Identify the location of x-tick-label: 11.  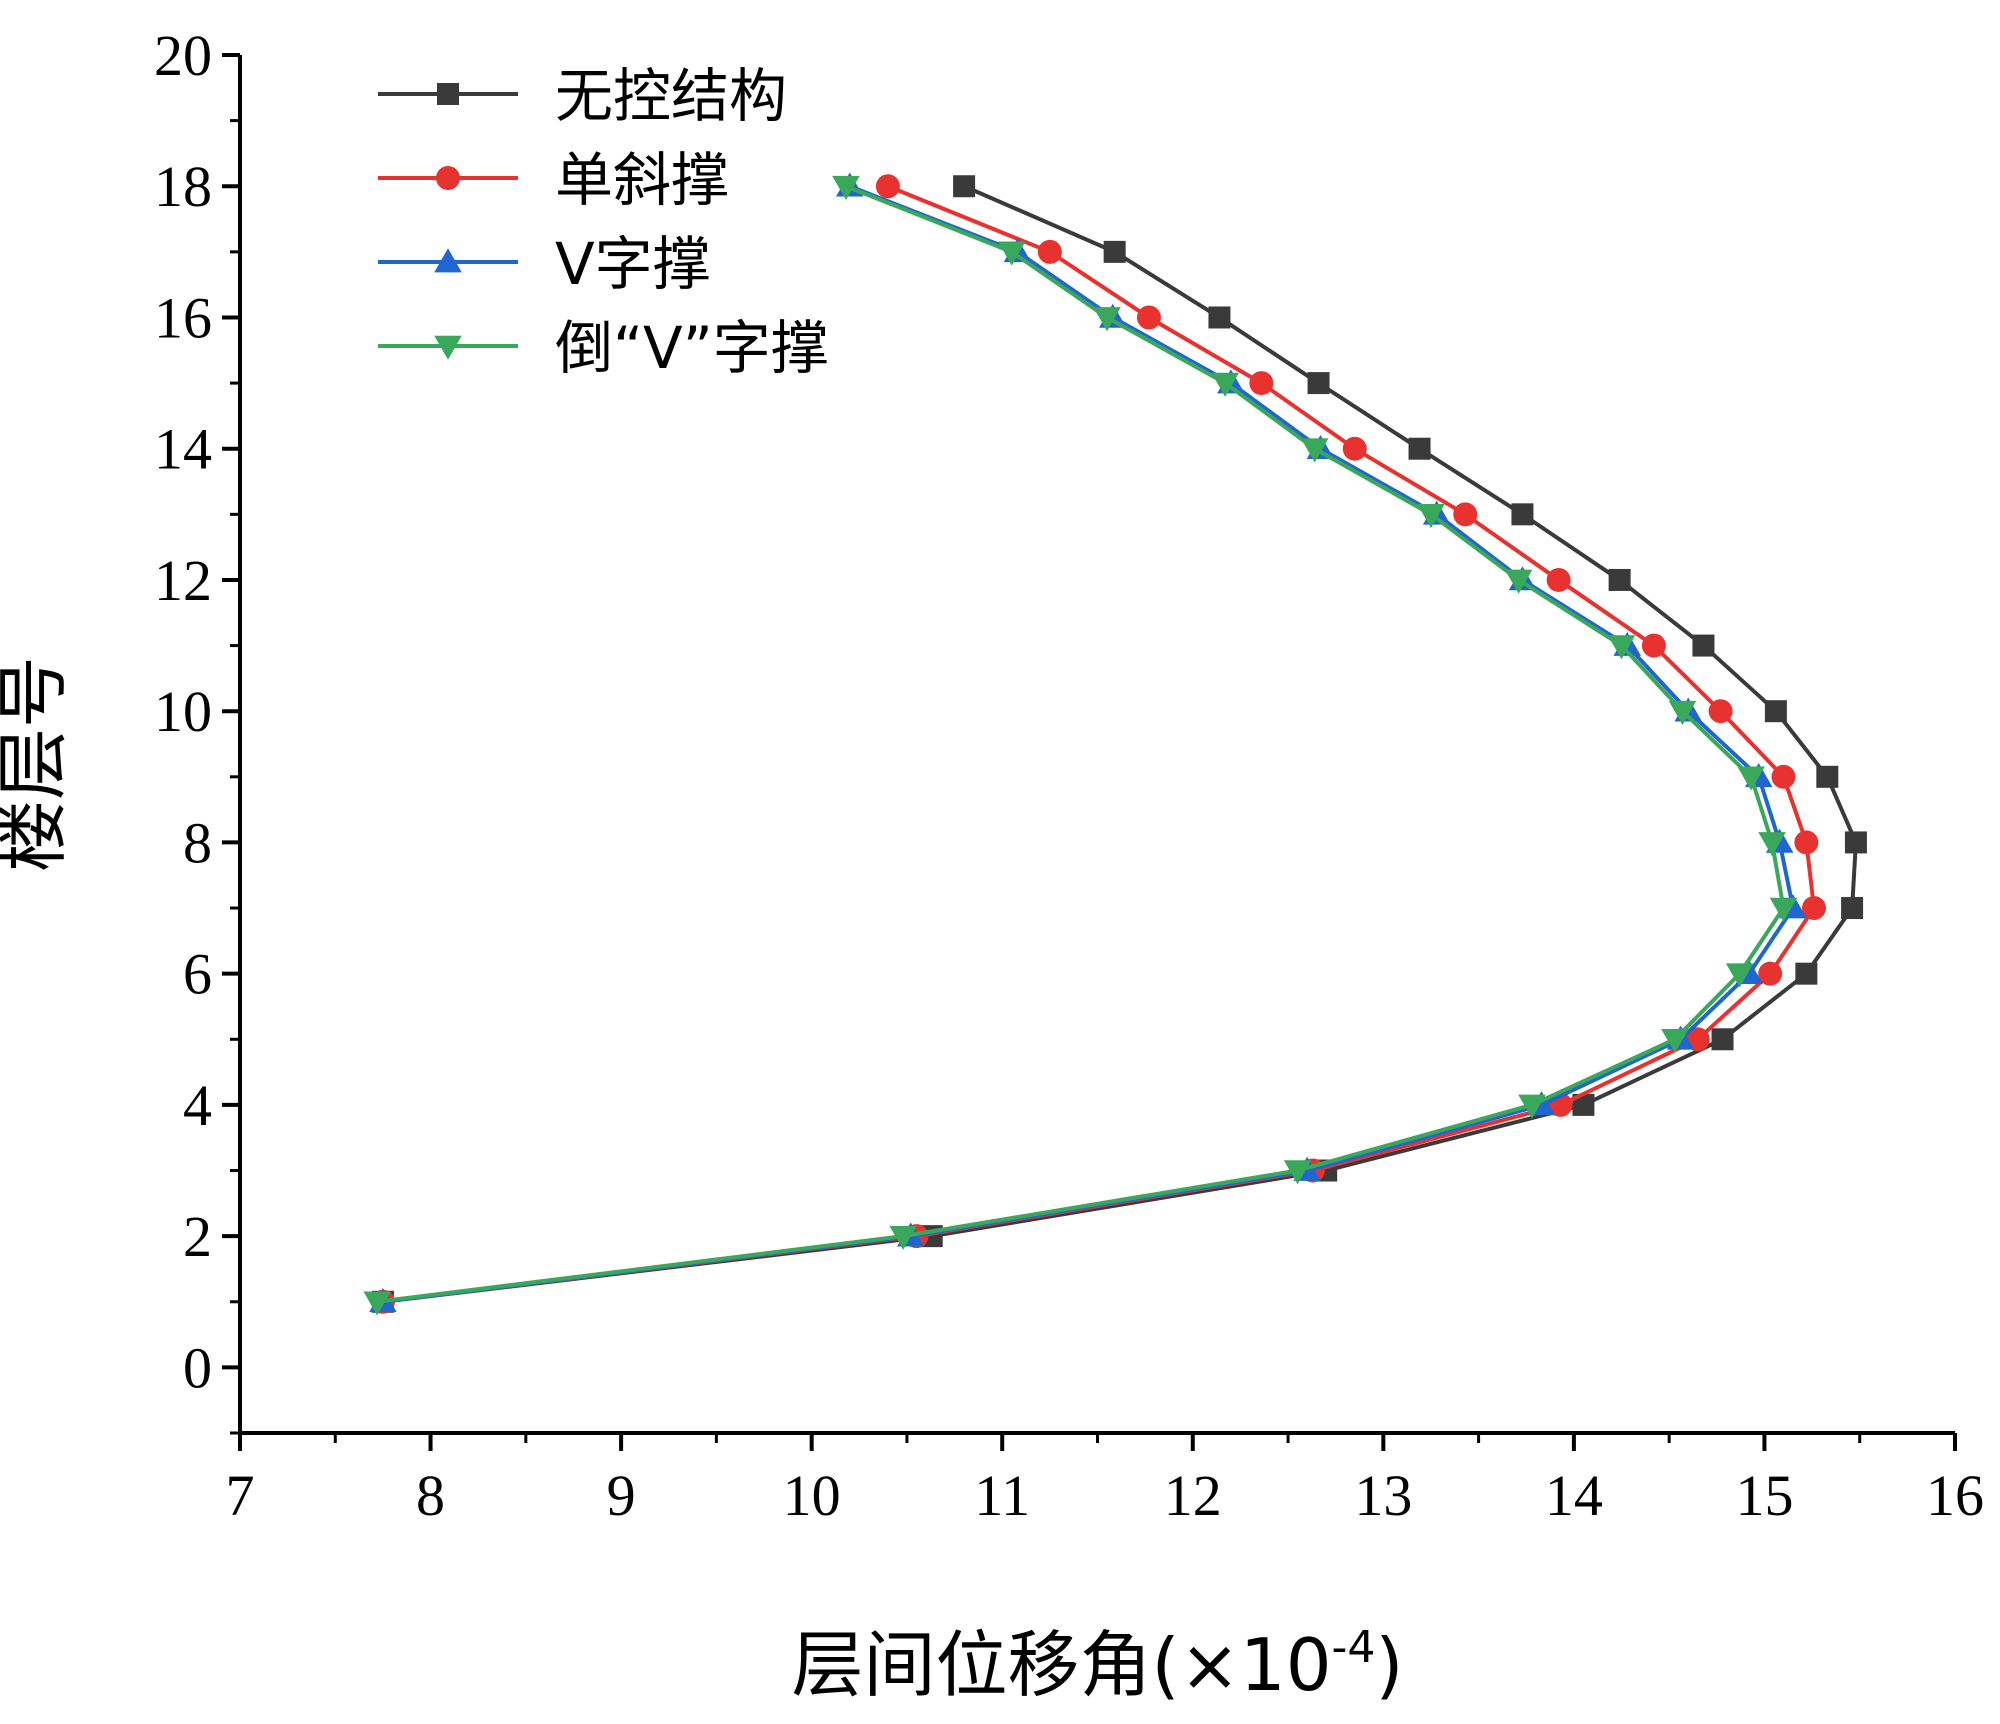
(1002, 1495).